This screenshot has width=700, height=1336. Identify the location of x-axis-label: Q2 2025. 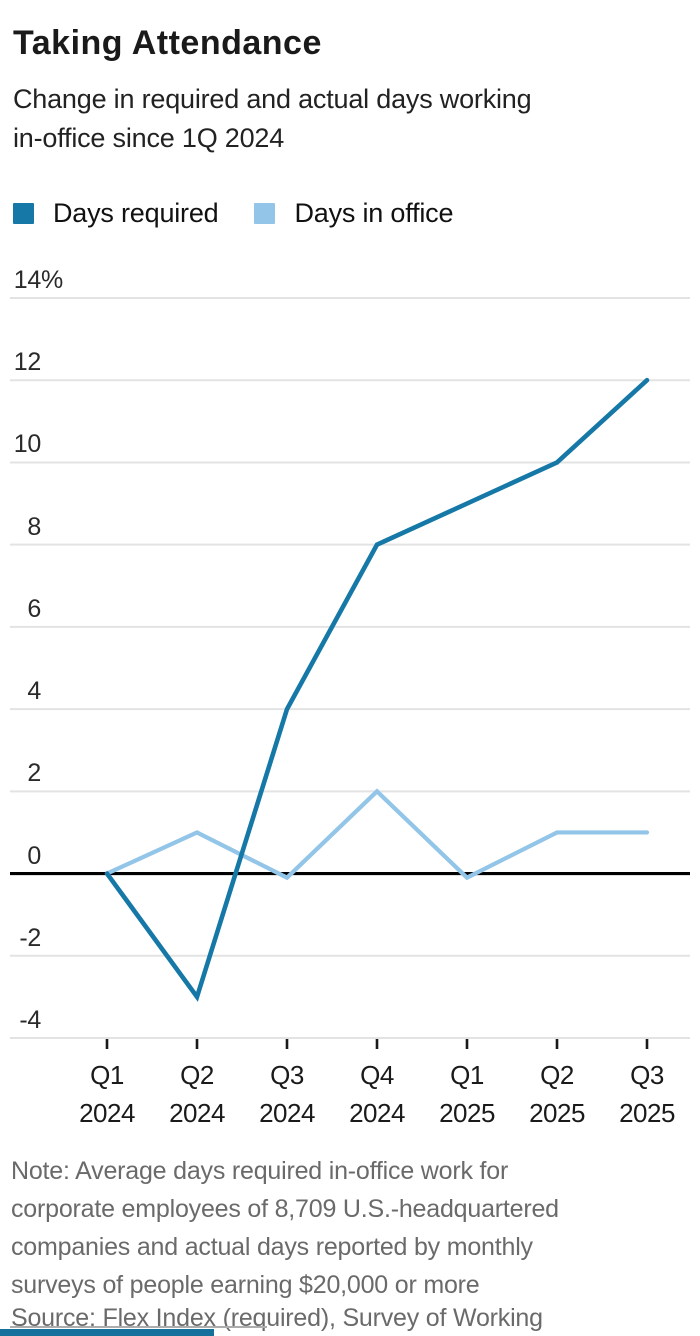
(557, 1094).